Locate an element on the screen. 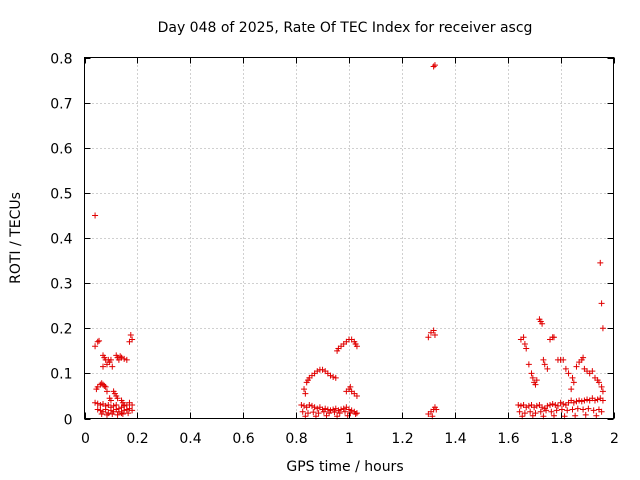 This screenshot has height=480, width=640. x-tick-label: 1.8 is located at coordinates (561, 439).